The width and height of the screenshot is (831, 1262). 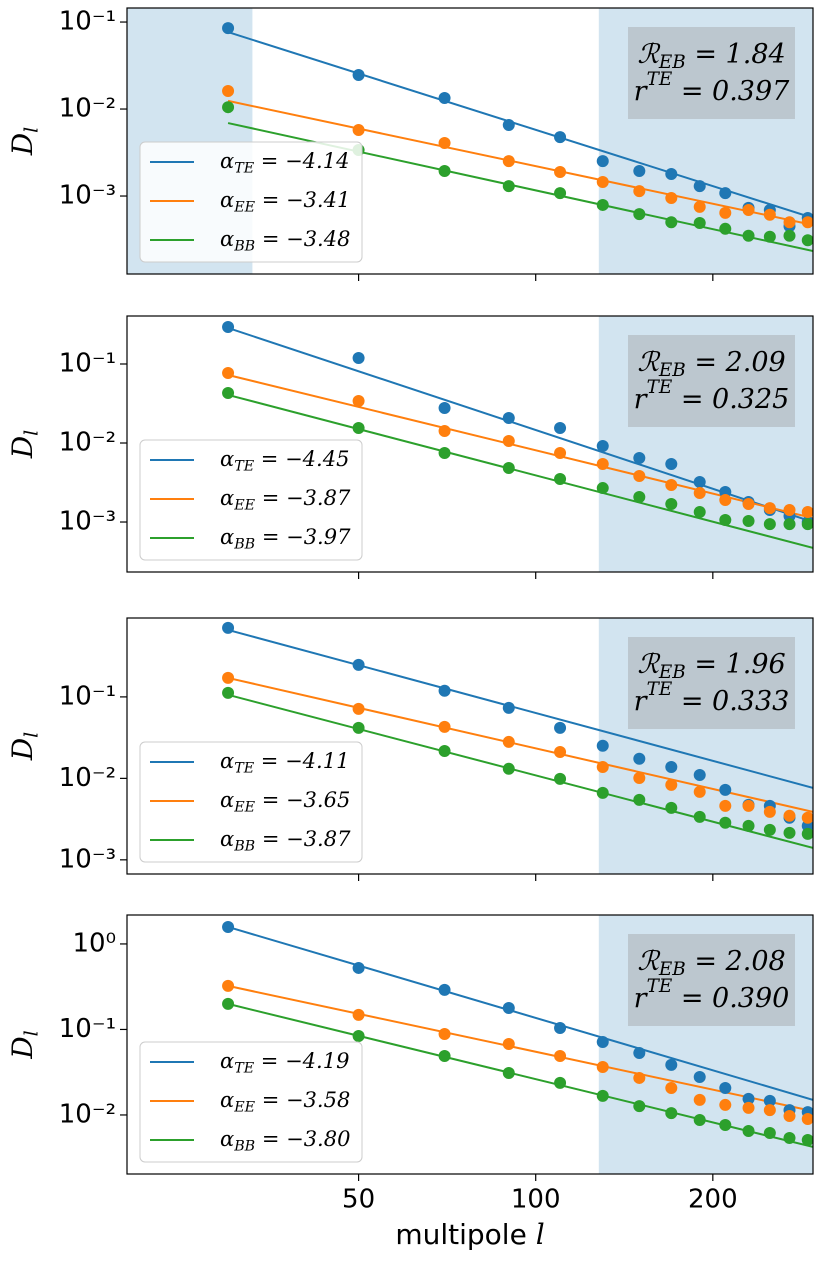 What do you see at coordinates (285, 539) in the screenshot?
I see `legend-label: αBB = −3.97` at bounding box center [285, 539].